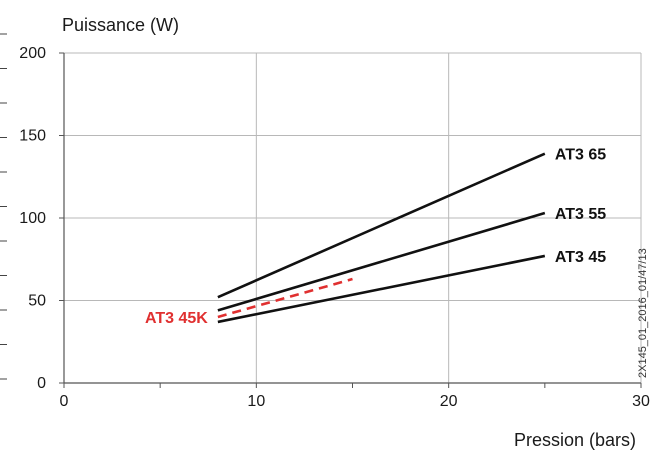  I want to click on y-tick-label: 0, so click(41, 383).